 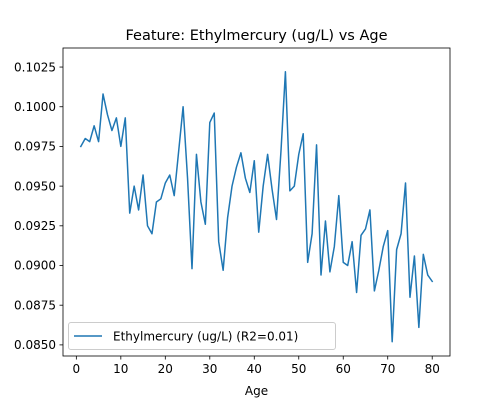 I want to click on x-tick-label: 10, so click(x=120, y=369).